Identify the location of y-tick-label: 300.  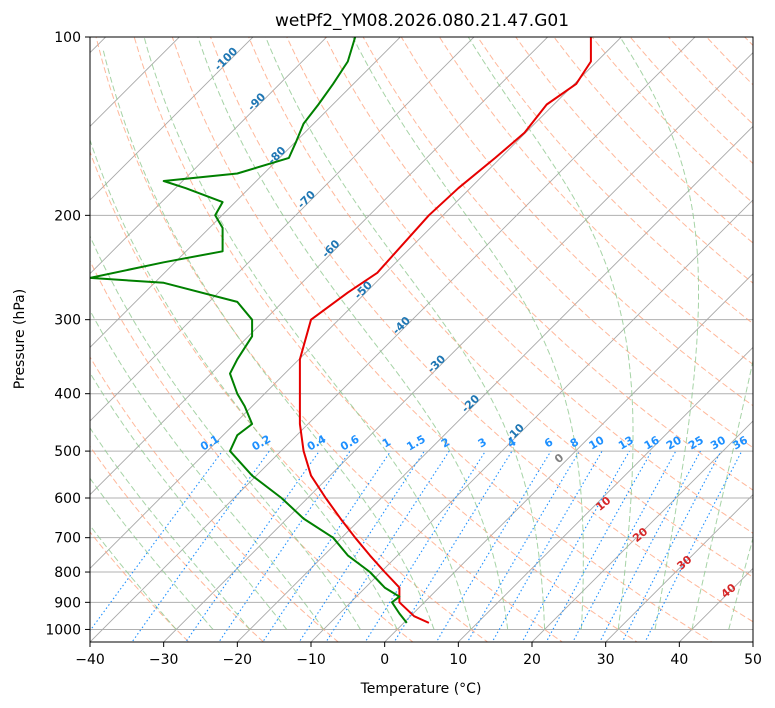
(67, 321).